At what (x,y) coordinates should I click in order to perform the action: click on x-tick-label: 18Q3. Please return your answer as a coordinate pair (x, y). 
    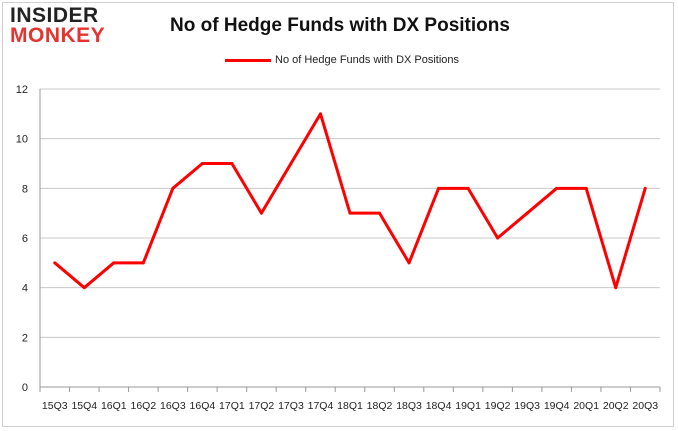
    Looking at the image, I should click on (409, 406).